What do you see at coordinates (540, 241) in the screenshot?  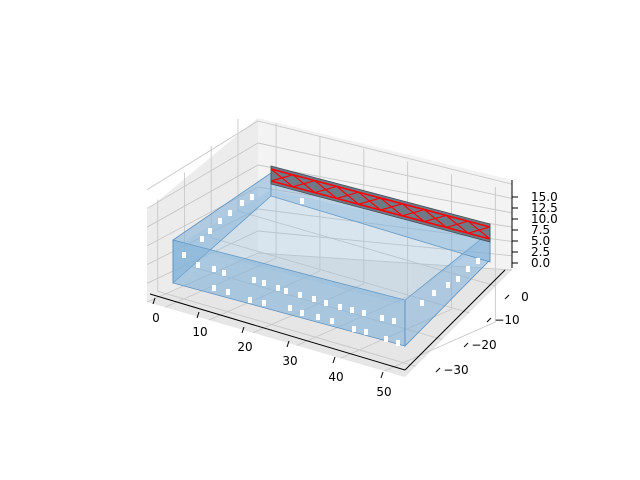 I see `z-tick-label: 5.0` at bounding box center [540, 241].